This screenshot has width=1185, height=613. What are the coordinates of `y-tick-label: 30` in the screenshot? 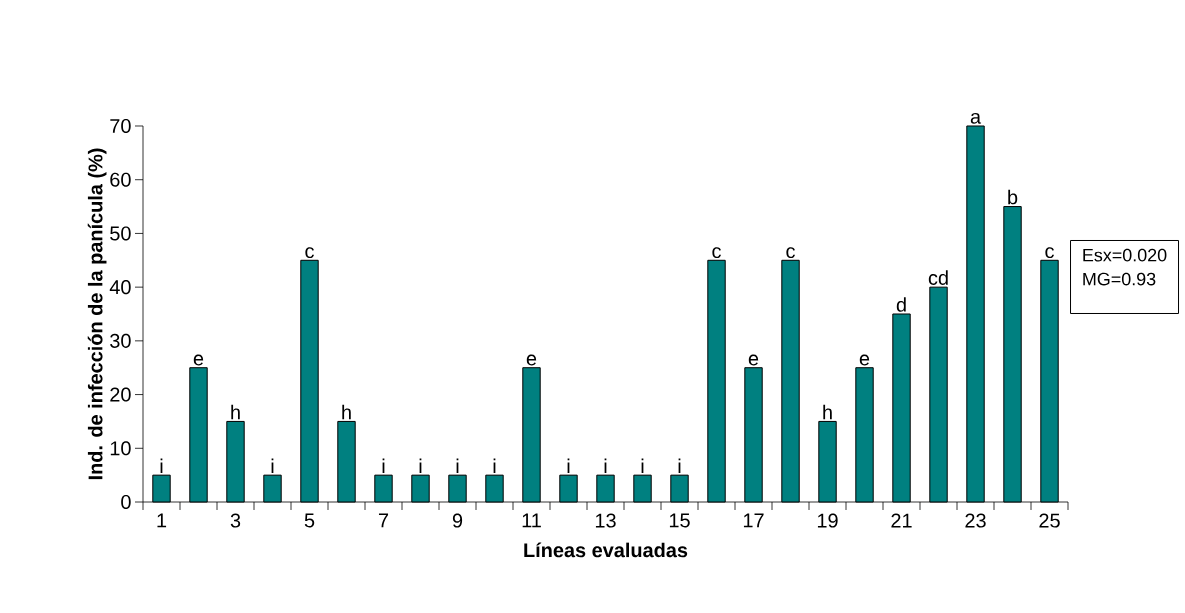 It's located at (120, 340).